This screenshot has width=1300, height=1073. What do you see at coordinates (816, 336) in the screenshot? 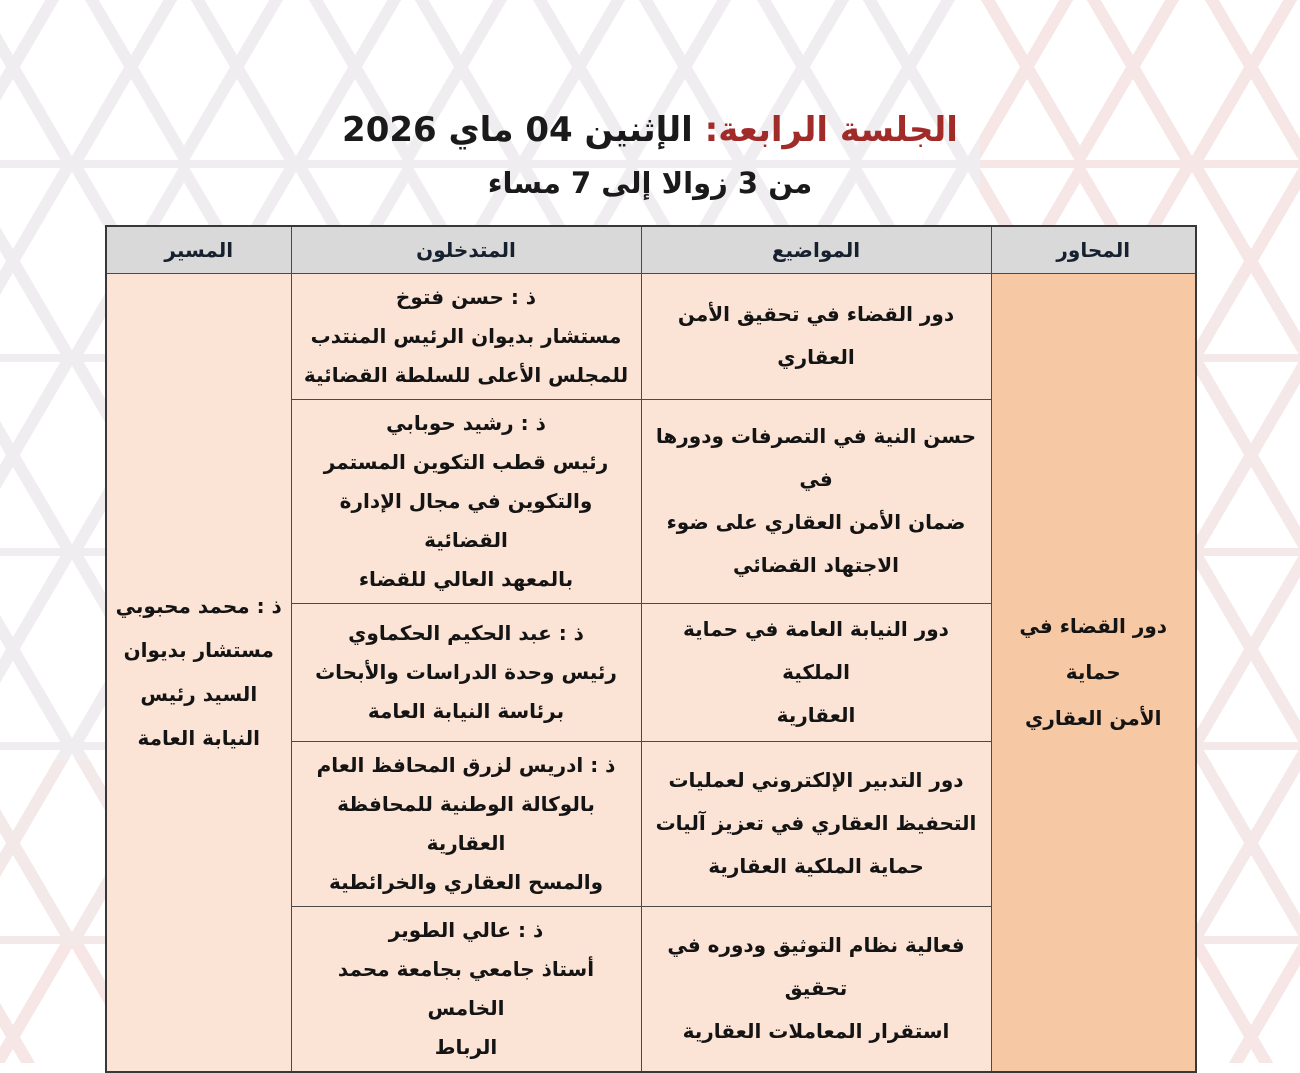
I see `topic-cell: دور القضاء في تحقيق الأمن العقاري` at bounding box center [816, 336].